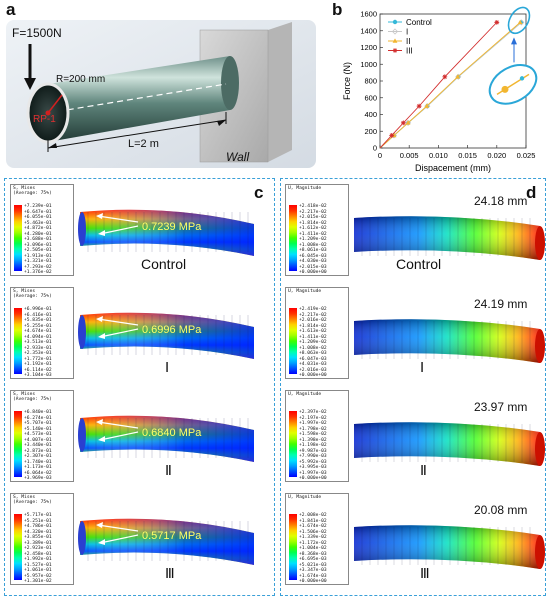  Describe the element at coordinates (38, 412) in the screenshot. I see `legend-value: +6.840e-01` at that location.